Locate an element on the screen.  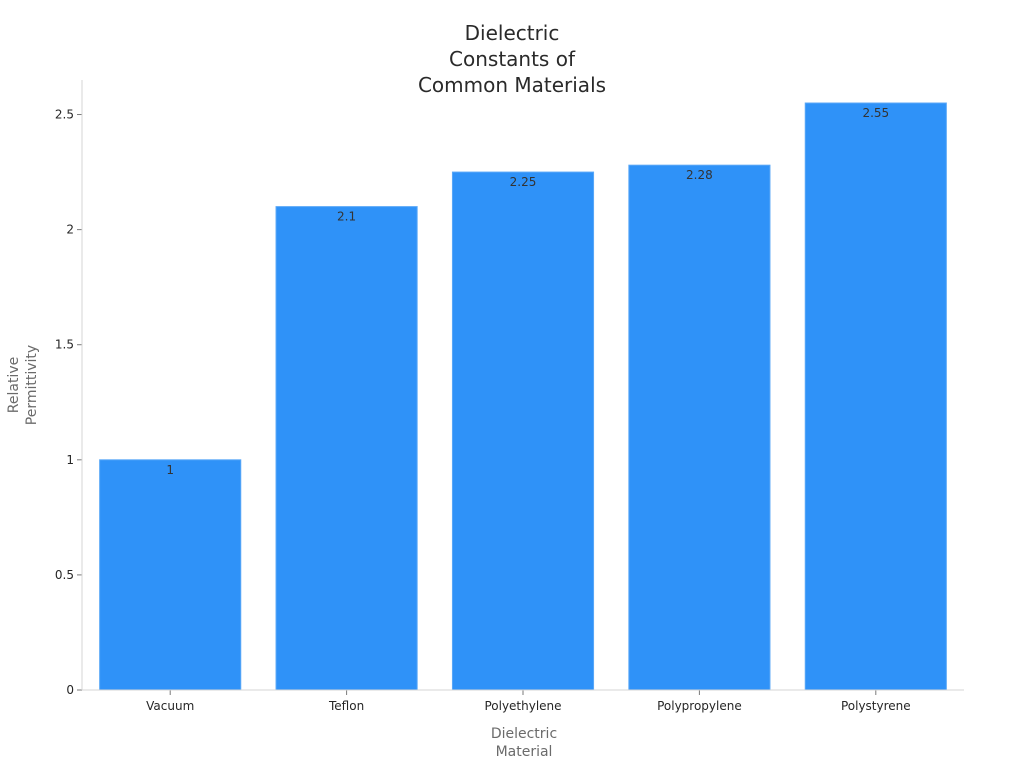
y-tick-label-2: 1 is located at coordinates (70, 460).